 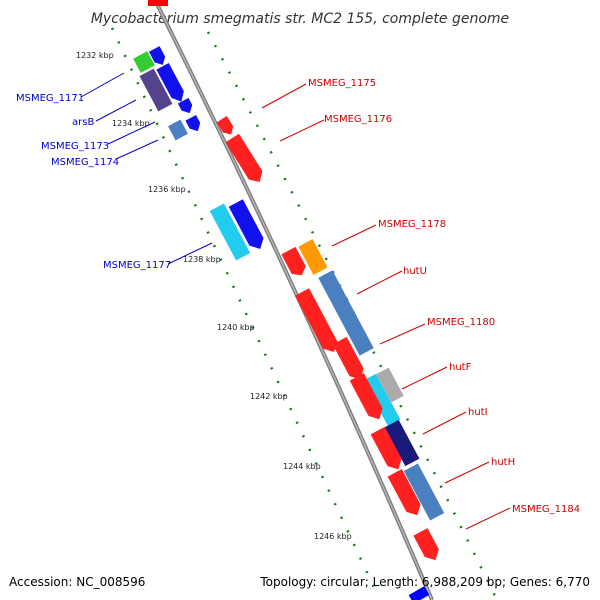 What do you see at coordinates (333, 536) in the screenshot?
I see `tick-label: 1246 kbp` at bounding box center [333, 536].